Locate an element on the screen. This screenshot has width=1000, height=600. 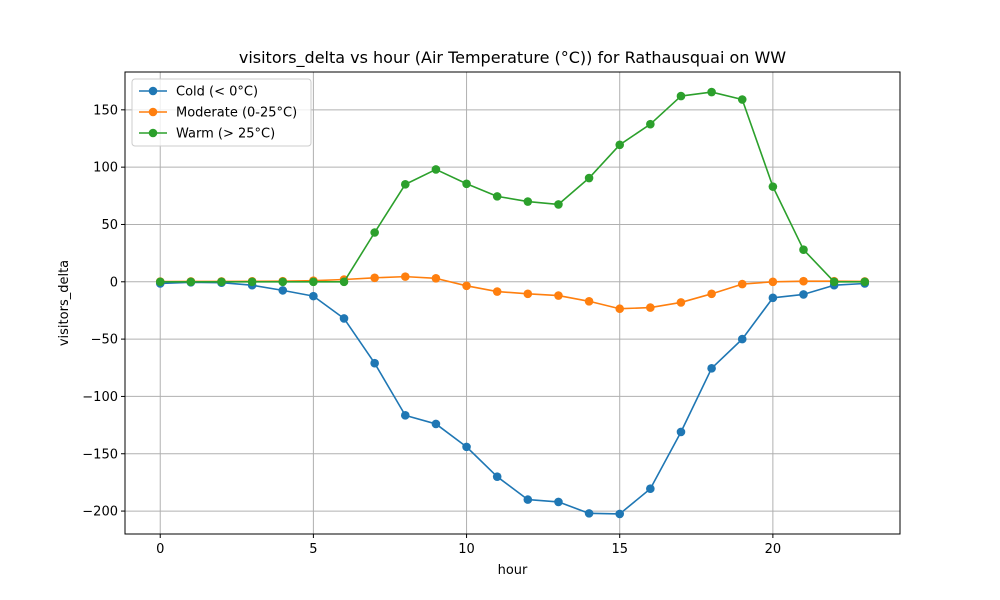
legend-label: Moderate (0-25°C) is located at coordinates (236, 113).